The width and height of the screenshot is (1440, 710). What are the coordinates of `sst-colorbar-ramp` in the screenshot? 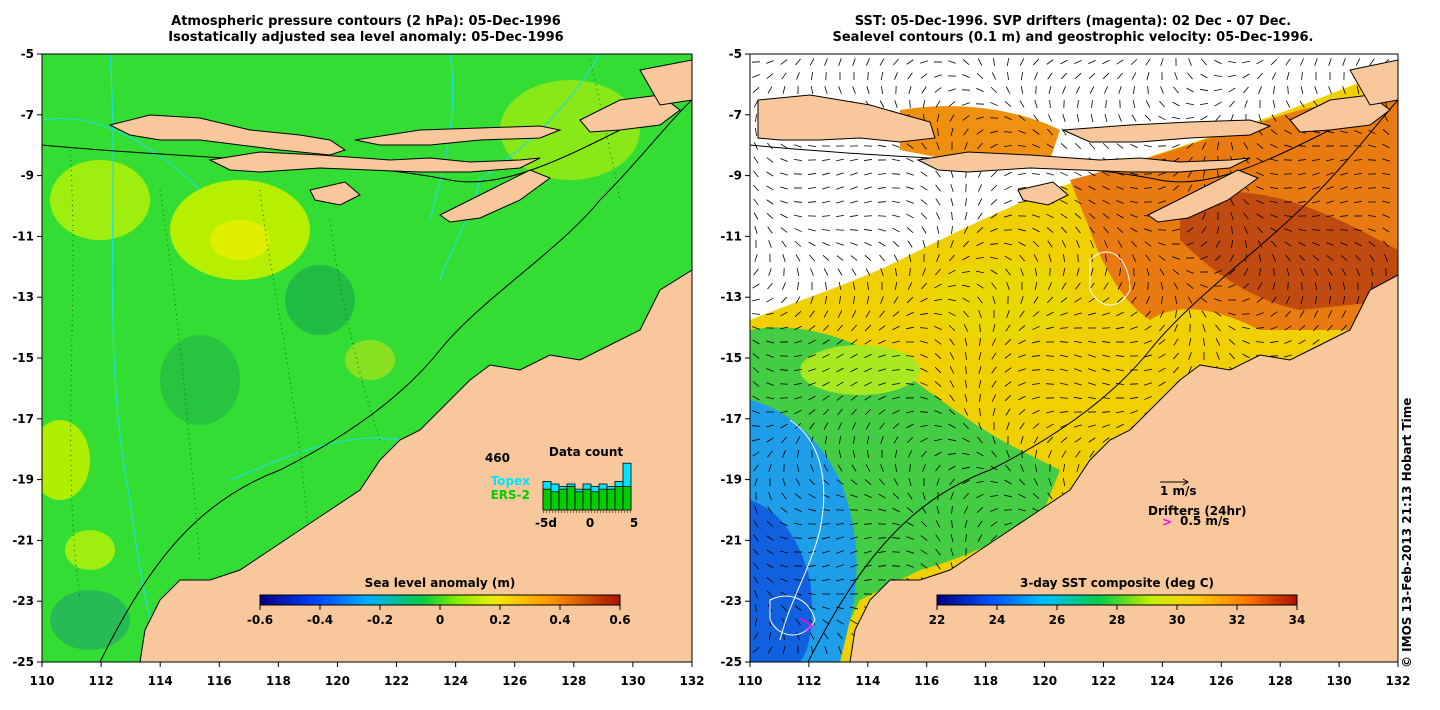 It's located at (1117, 600).